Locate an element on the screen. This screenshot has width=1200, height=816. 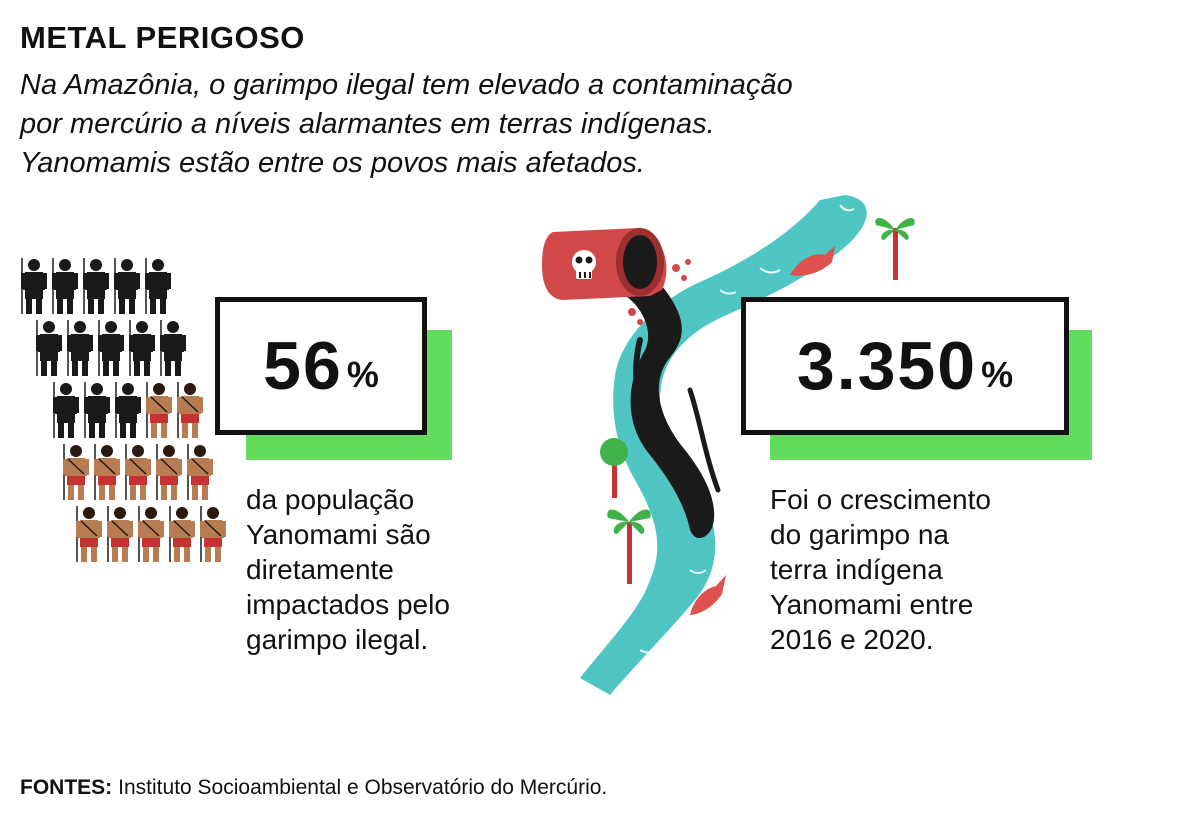
tree-icon is located at coordinates (614, 468).